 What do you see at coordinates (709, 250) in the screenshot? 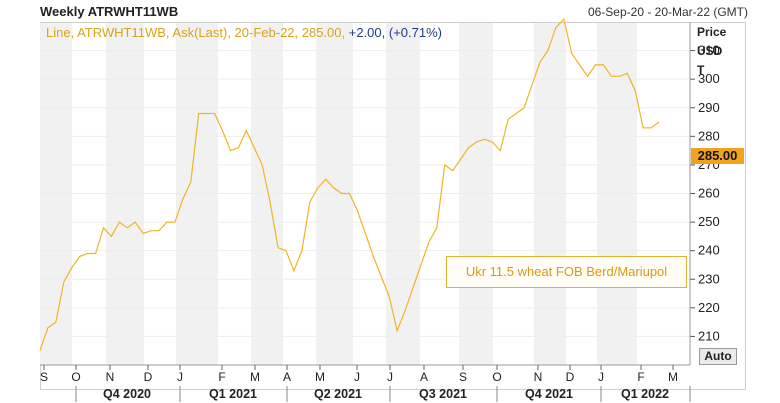
I see `y-tick-label: 240` at bounding box center [709, 250].